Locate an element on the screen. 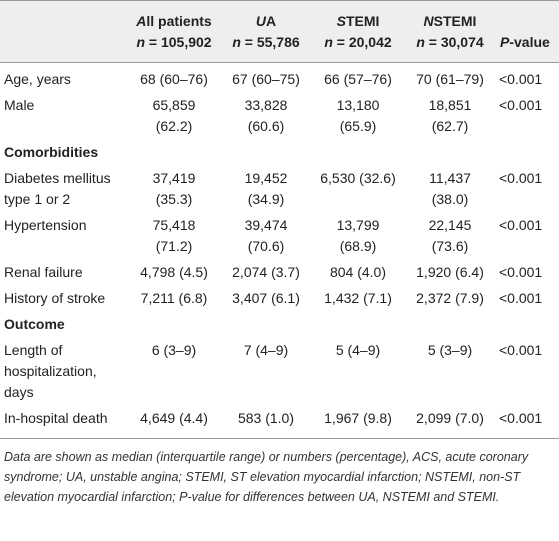  data-cell: 6 (3–9) is located at coordinates (174, 350).